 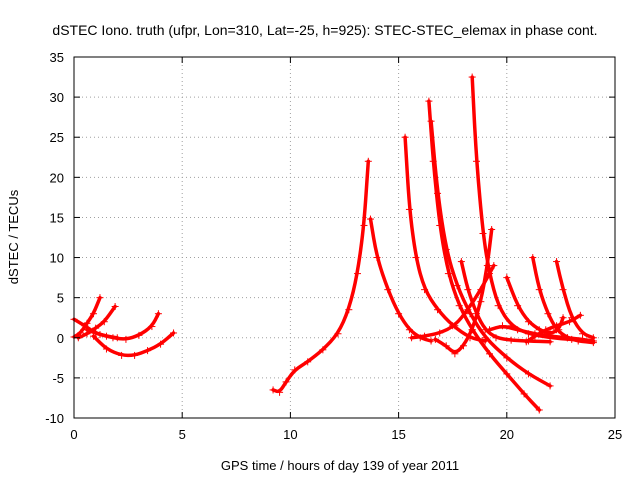 I want to click on series-5-trace, so click(x=133, y=344).